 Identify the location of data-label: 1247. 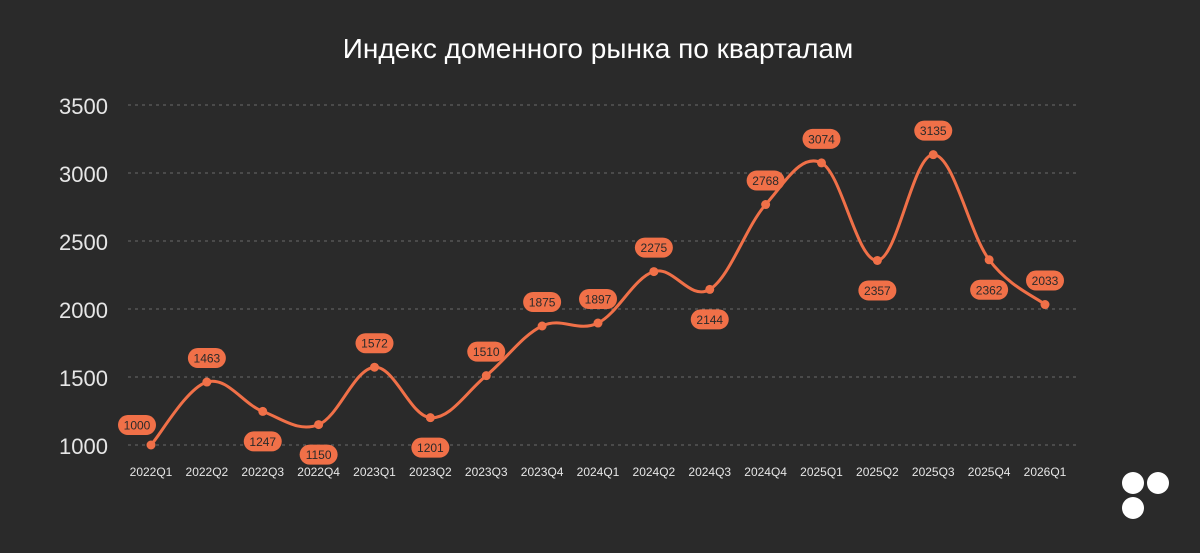
(262, 441).